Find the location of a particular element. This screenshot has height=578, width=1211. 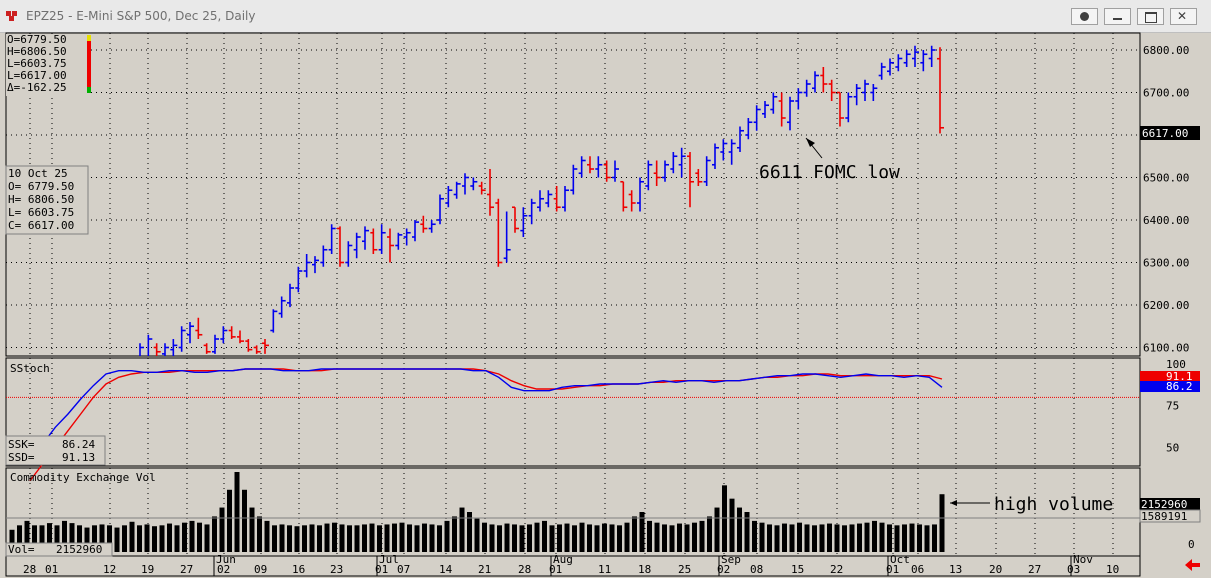

last-price-tag is located at coordinates (1170, 133).